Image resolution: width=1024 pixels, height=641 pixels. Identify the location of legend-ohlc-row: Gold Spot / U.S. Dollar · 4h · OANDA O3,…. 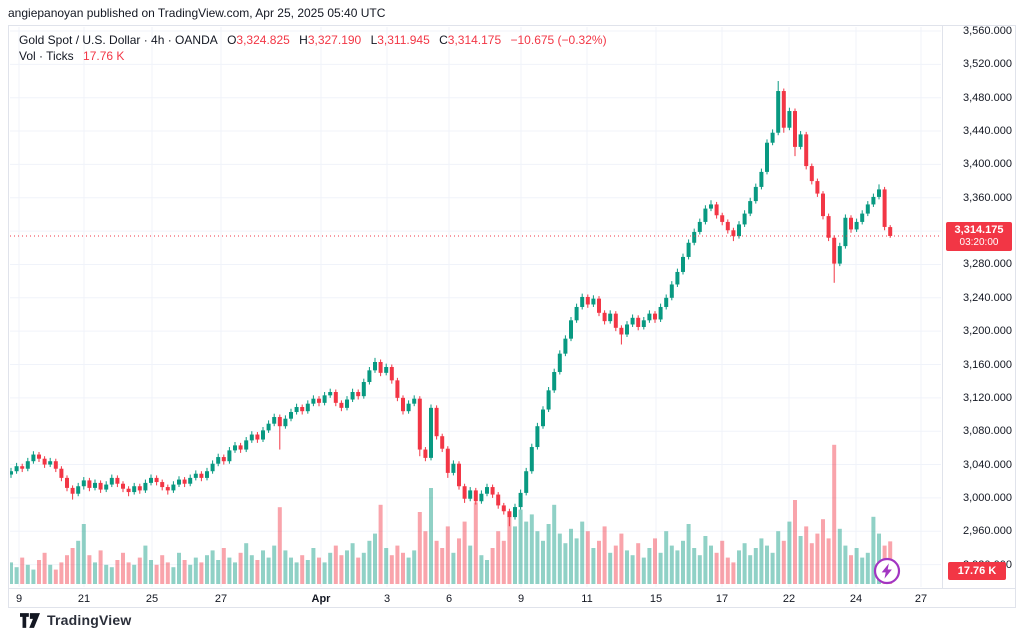
(313, 40).